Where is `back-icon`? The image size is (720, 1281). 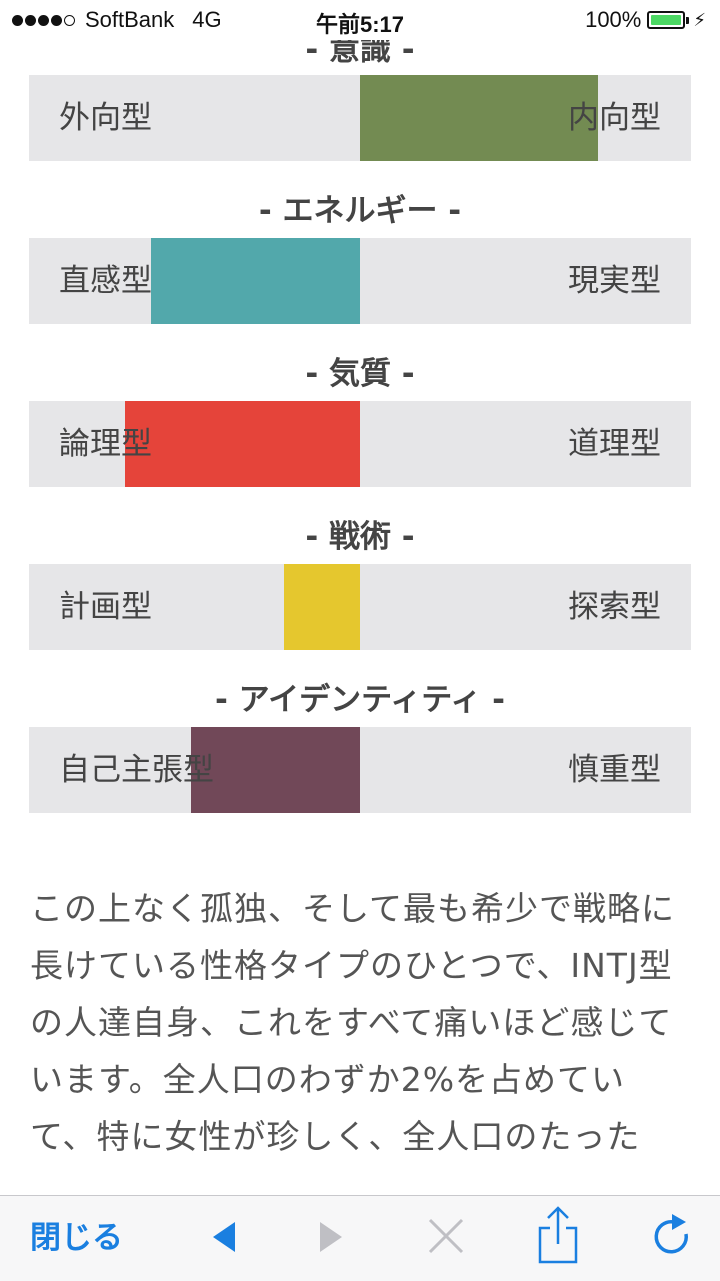
back-icon is located at coordinates (225, 1237).